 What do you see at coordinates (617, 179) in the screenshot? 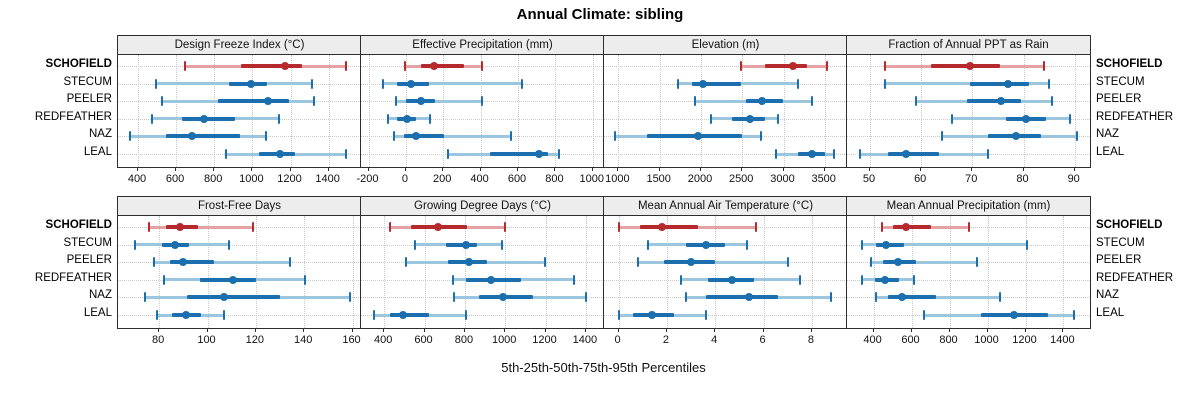
I see `axis-tick-label: 1000` at bounding box center [617, 179].